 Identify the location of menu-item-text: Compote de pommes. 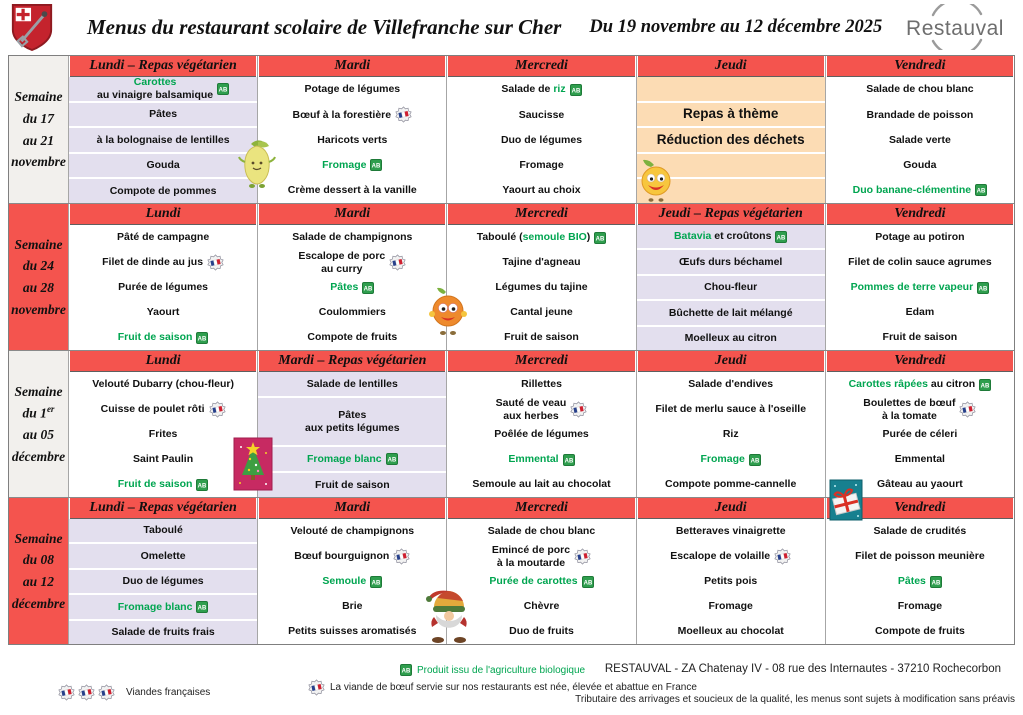
(163, 190).